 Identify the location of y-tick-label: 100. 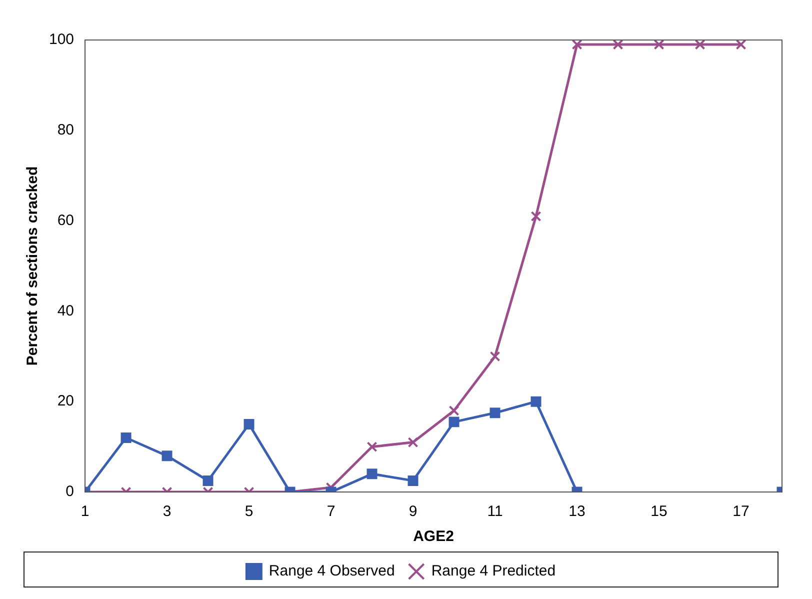
(61, 39).